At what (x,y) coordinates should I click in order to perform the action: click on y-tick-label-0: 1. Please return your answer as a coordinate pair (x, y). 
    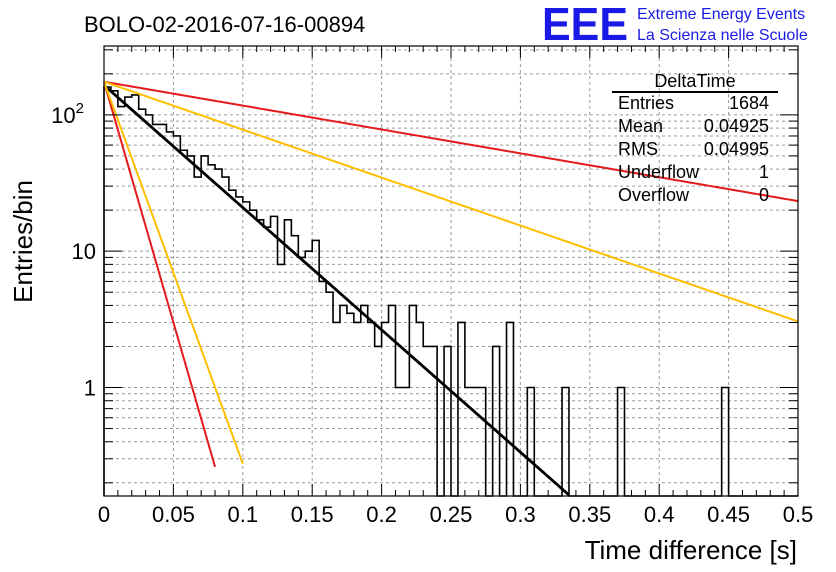
    Looking at the image, I should click on (90, 388).